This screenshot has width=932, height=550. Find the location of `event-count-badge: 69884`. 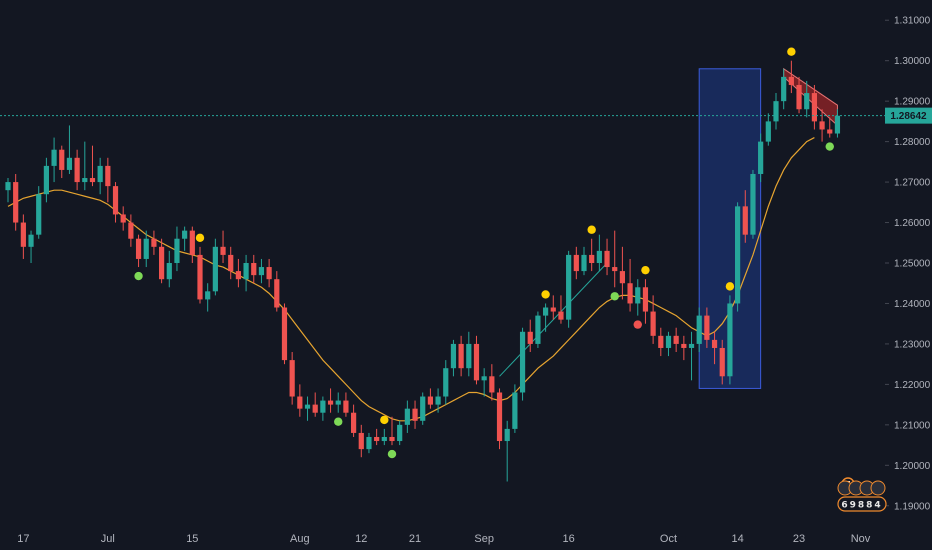

event-count-badge: 69884 is located at coordinates (862, 504).